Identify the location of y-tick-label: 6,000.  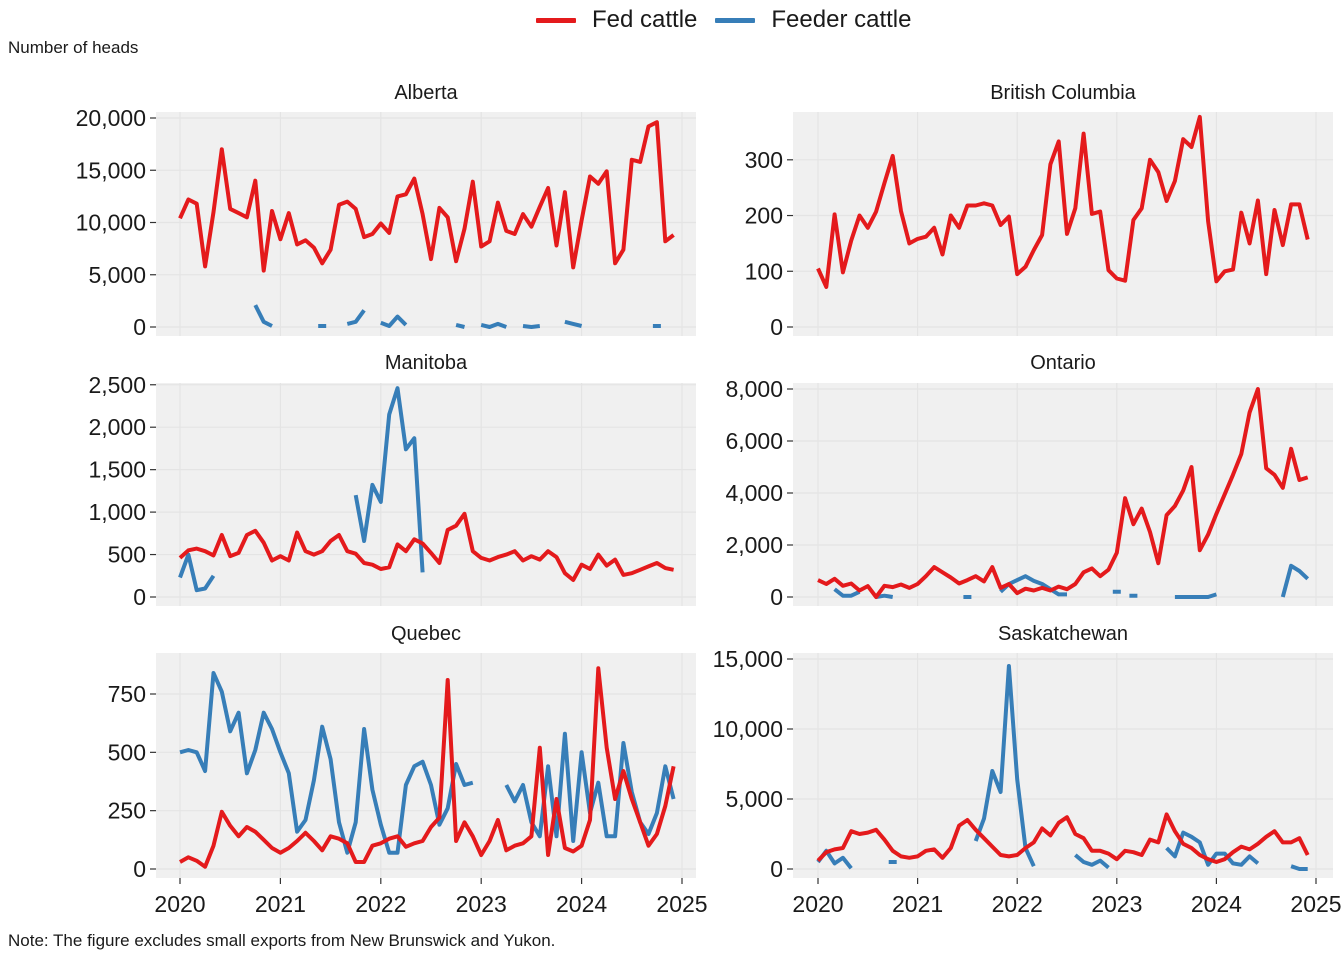
(754, 441).